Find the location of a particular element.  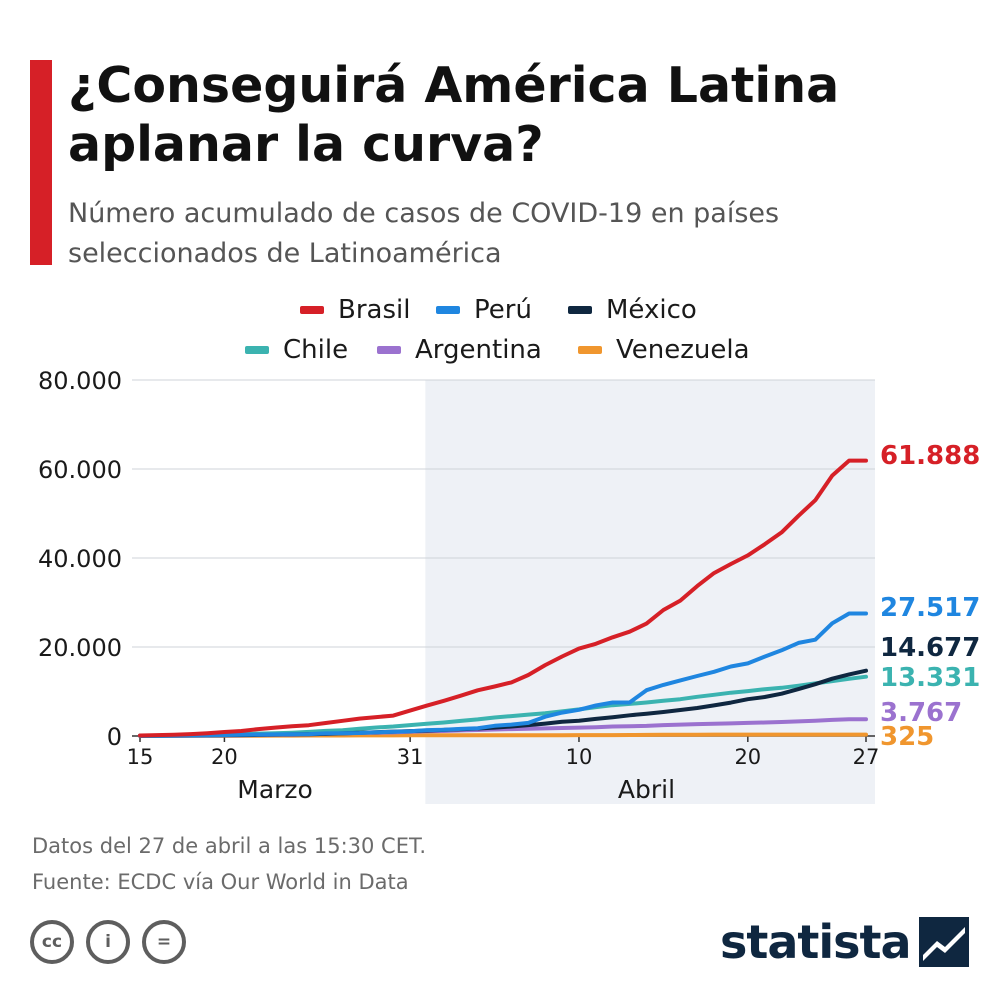

attribution-icon: i is located at coordinates (108, 942).